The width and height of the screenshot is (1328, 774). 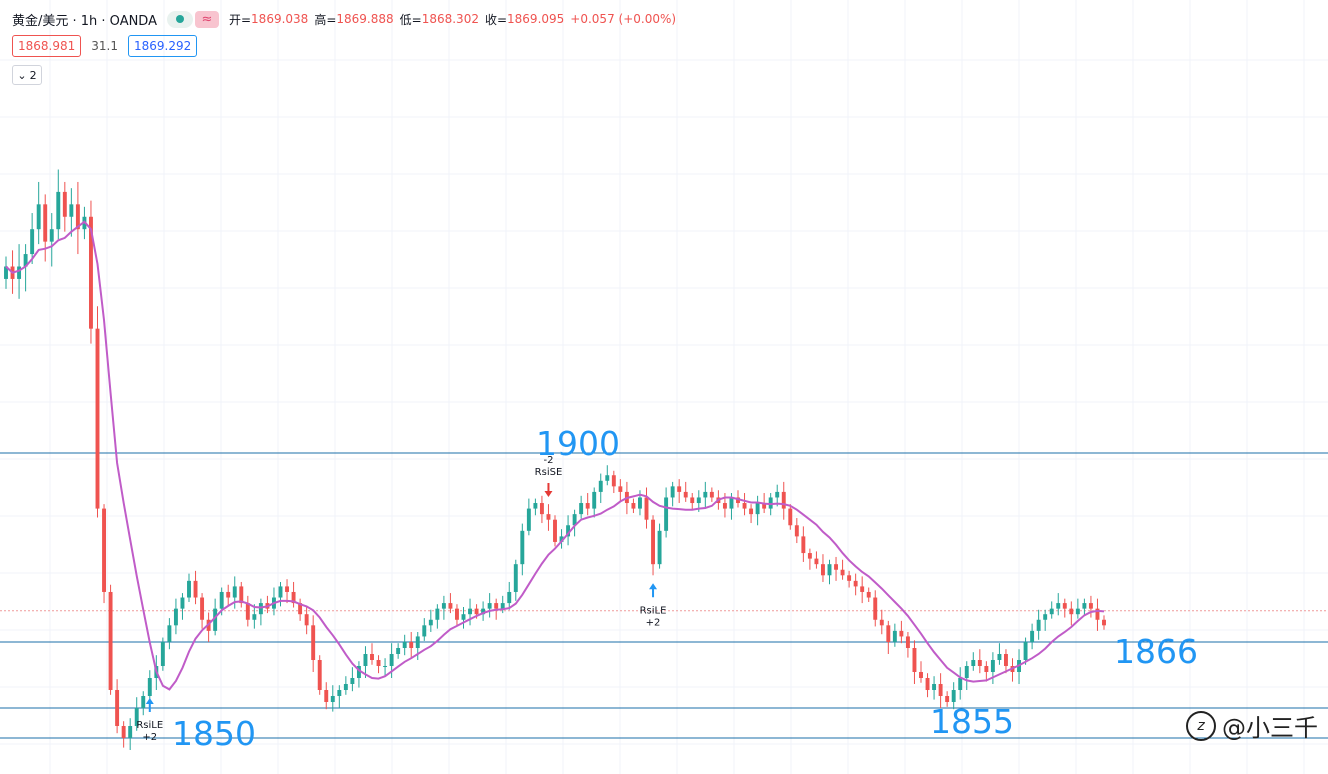 What do you see at coordinates (536, 19) in the screenshot?
I see `close-value: 1869.095` at bounding box center [536, 19].